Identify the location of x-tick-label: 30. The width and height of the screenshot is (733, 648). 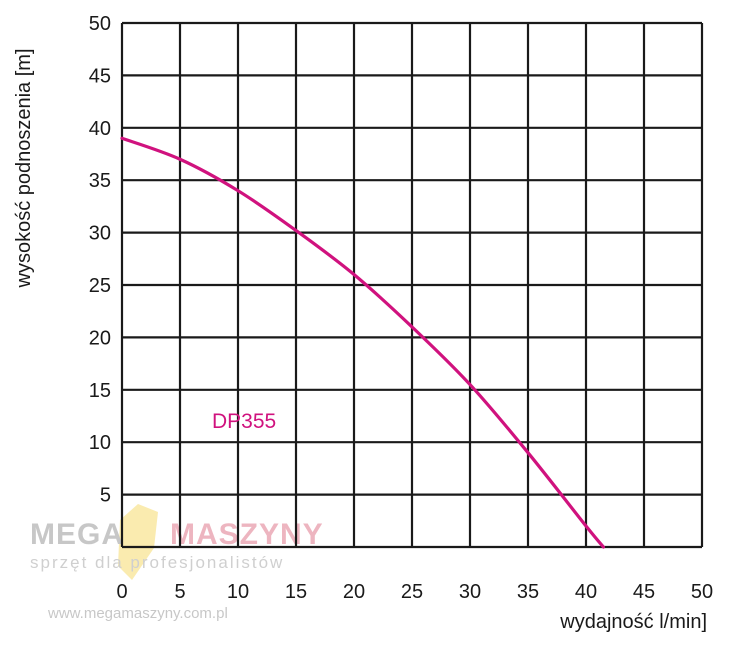
(470, 592).